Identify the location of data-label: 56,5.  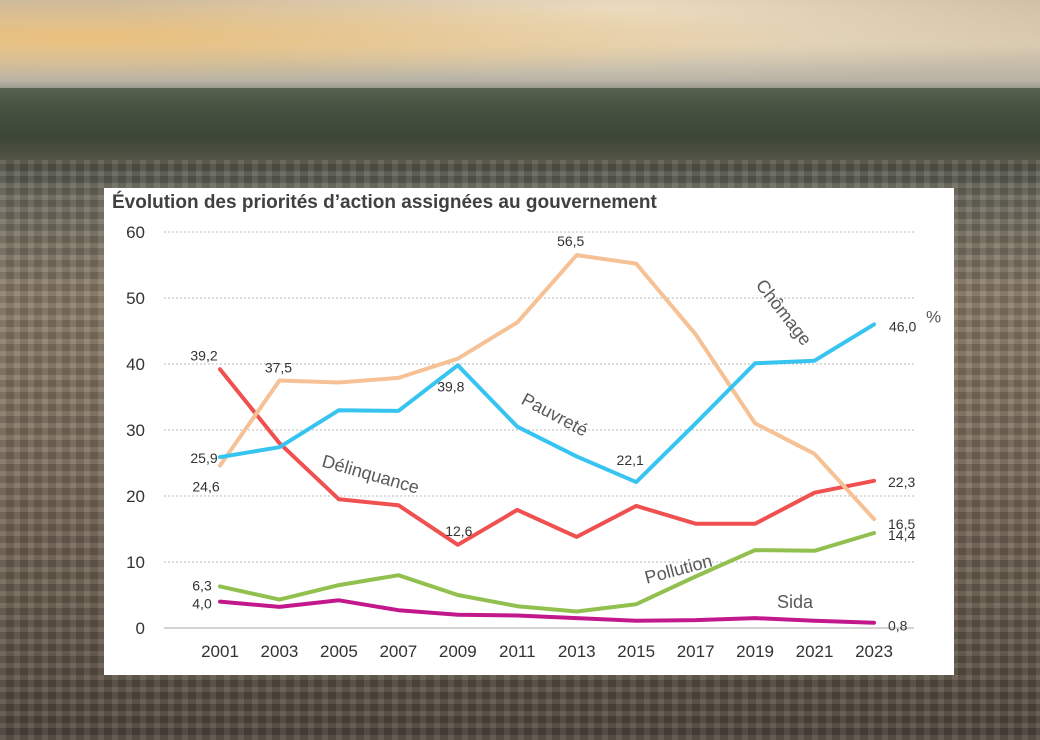
(570, 241).